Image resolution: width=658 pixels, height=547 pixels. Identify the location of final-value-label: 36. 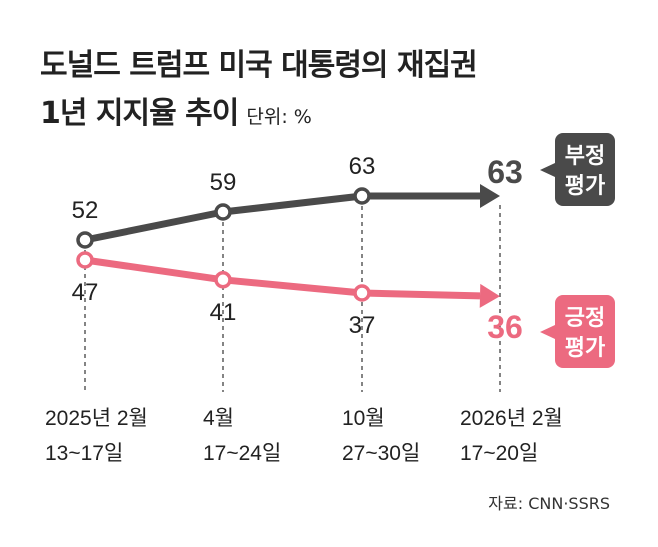
(505, 327).